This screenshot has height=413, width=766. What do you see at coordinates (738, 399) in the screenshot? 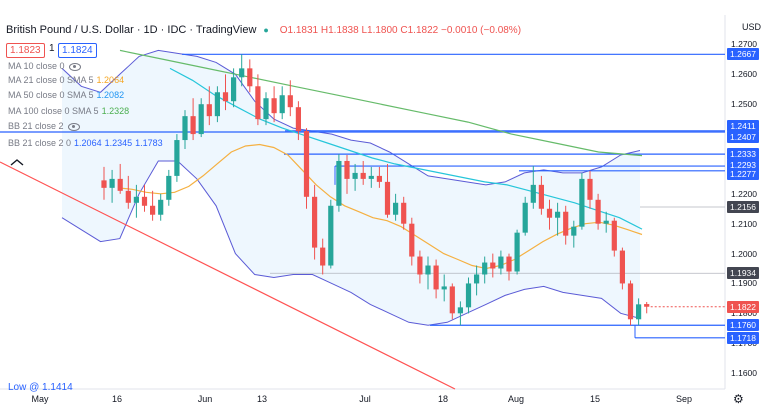
I see `settings-gear-icon: ⚙` at bounding box center [738, 399].